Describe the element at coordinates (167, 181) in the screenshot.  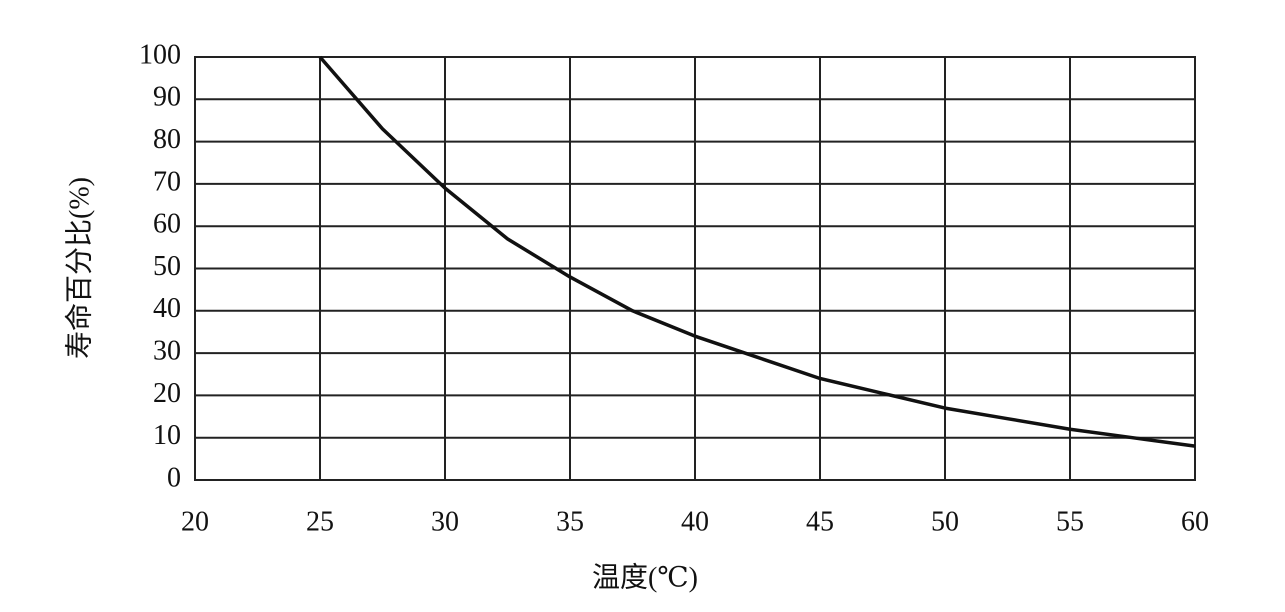
I see `y-tick-label: 70` at that location.